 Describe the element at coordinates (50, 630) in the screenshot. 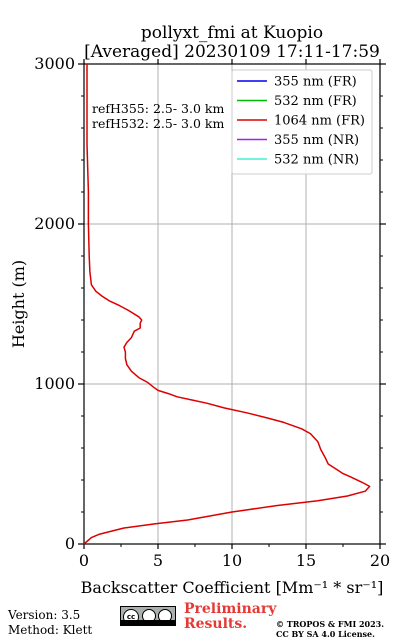

I see `method-text: Method: Klett` at that location.